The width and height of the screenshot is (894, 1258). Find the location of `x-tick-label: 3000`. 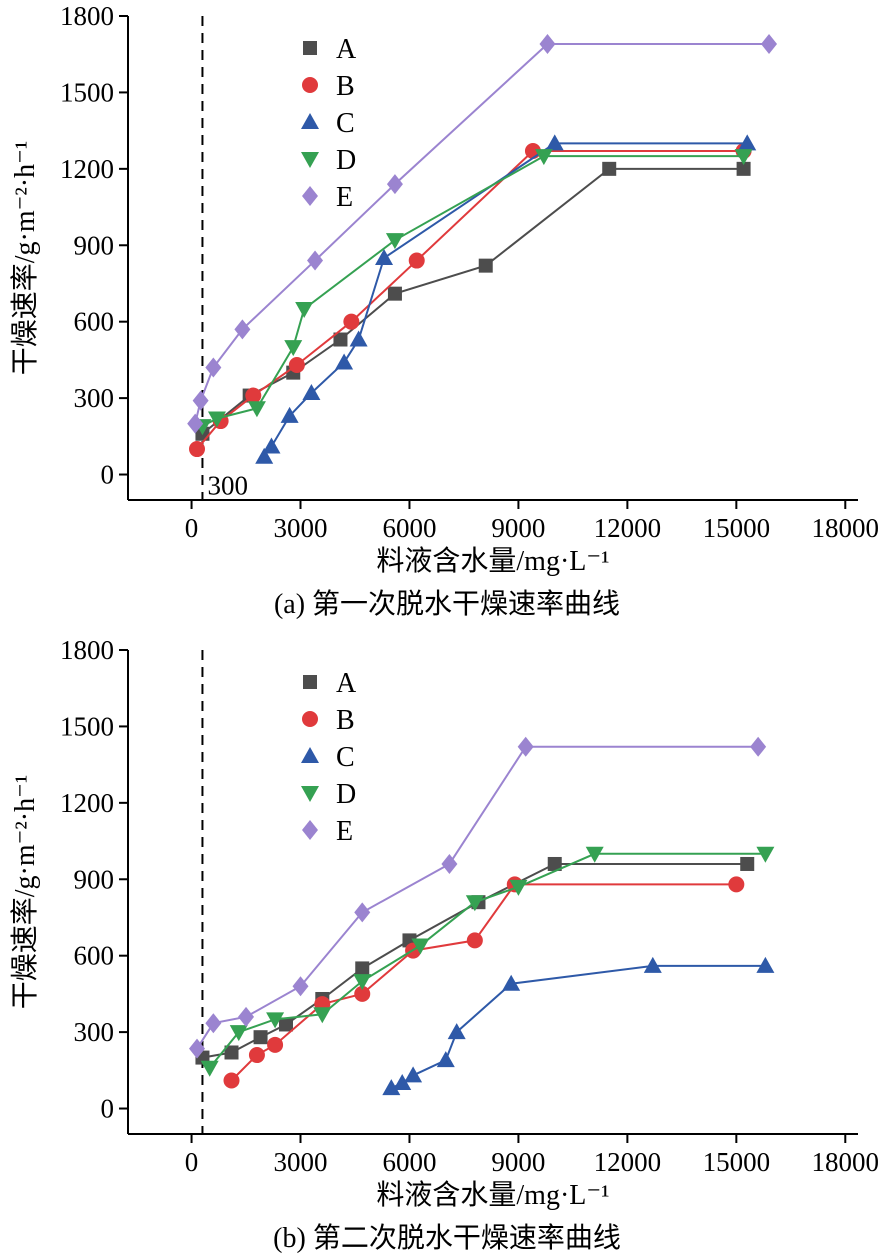

x-tick-label: 3000 is located at coordinates (301, 528).